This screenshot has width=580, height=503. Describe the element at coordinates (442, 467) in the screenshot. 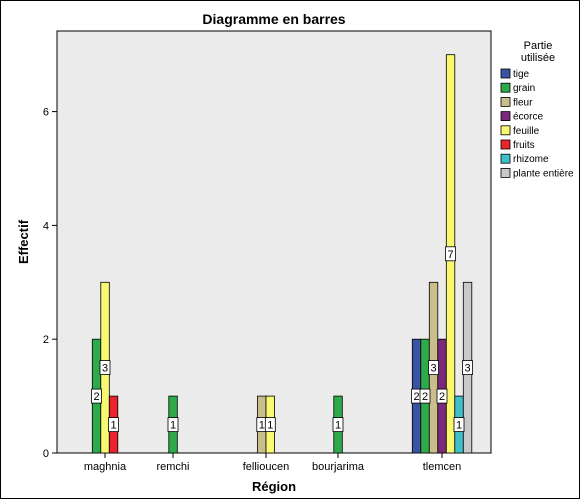

I see `x-tick-label: tlemcen` at that location.